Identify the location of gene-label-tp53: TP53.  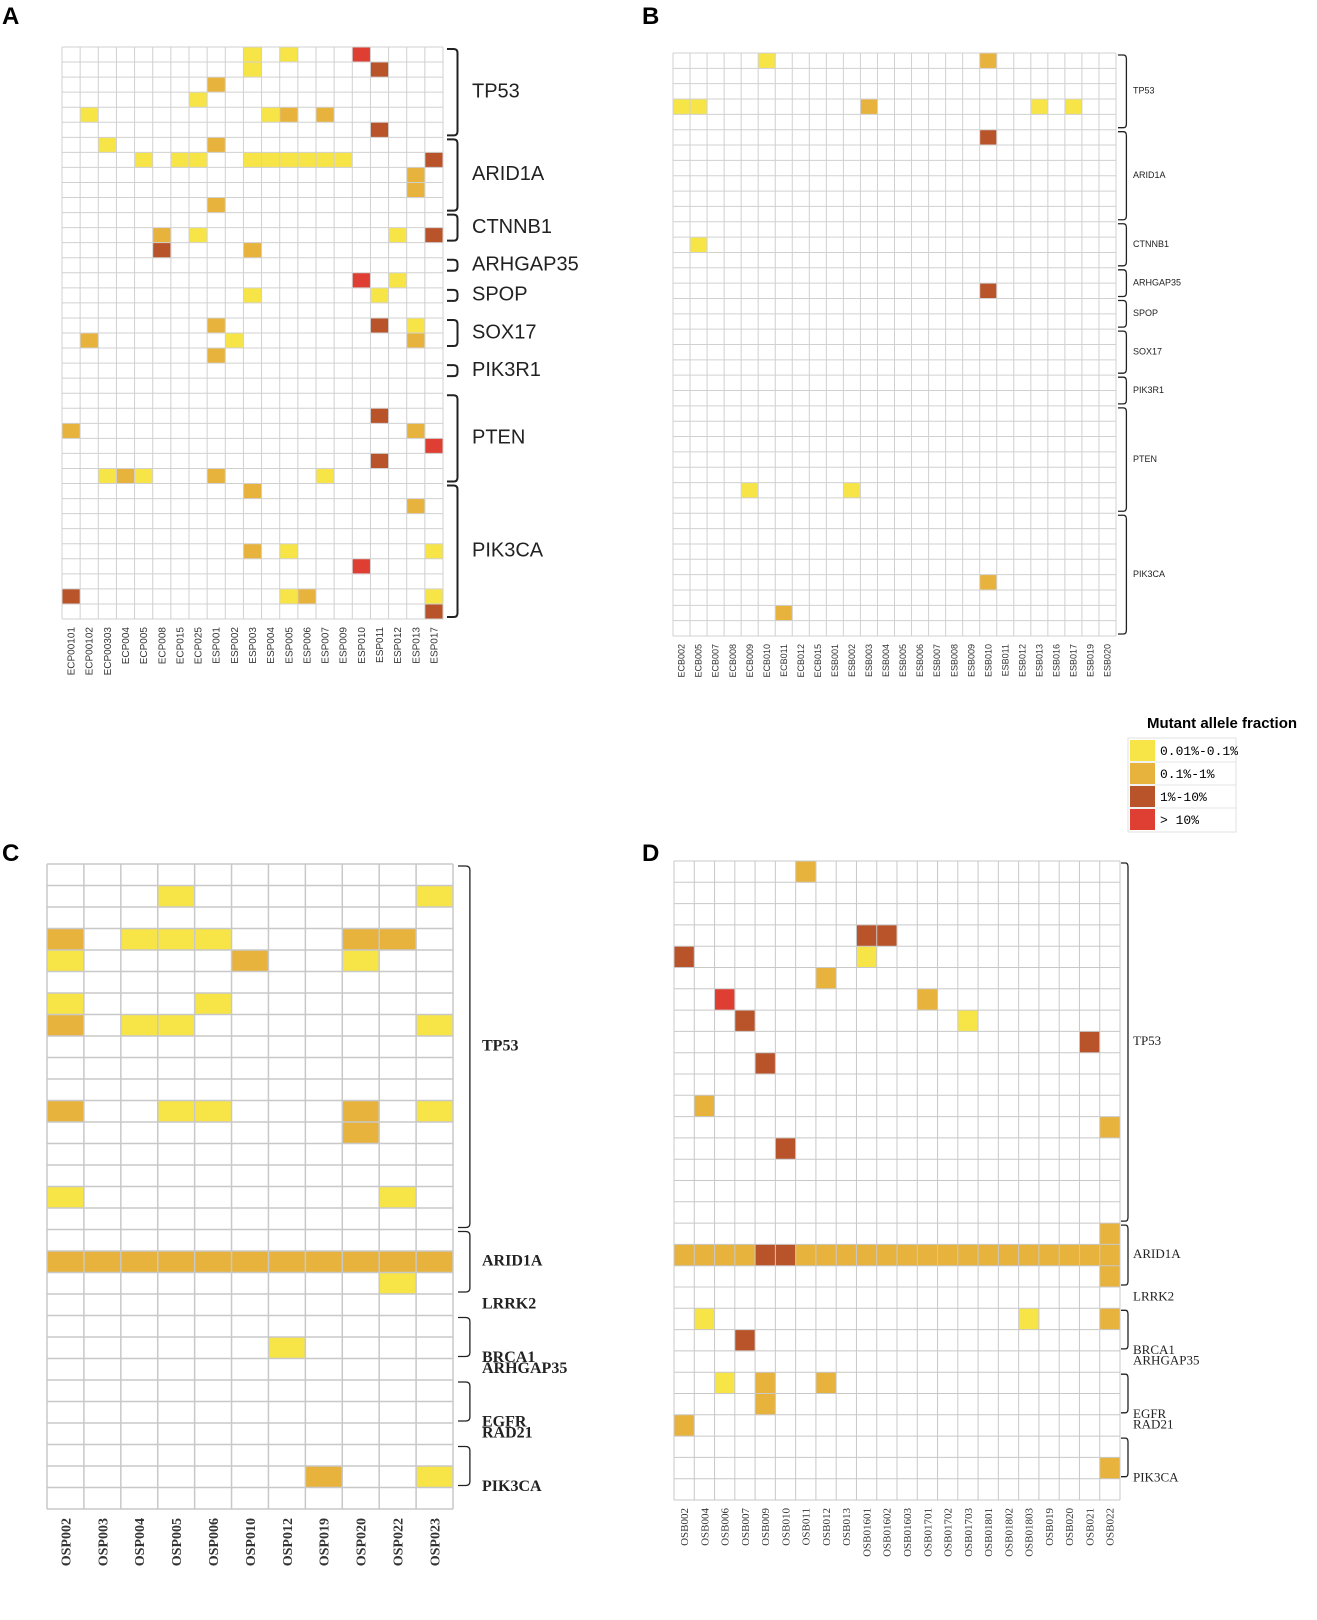
(1147, 1040).